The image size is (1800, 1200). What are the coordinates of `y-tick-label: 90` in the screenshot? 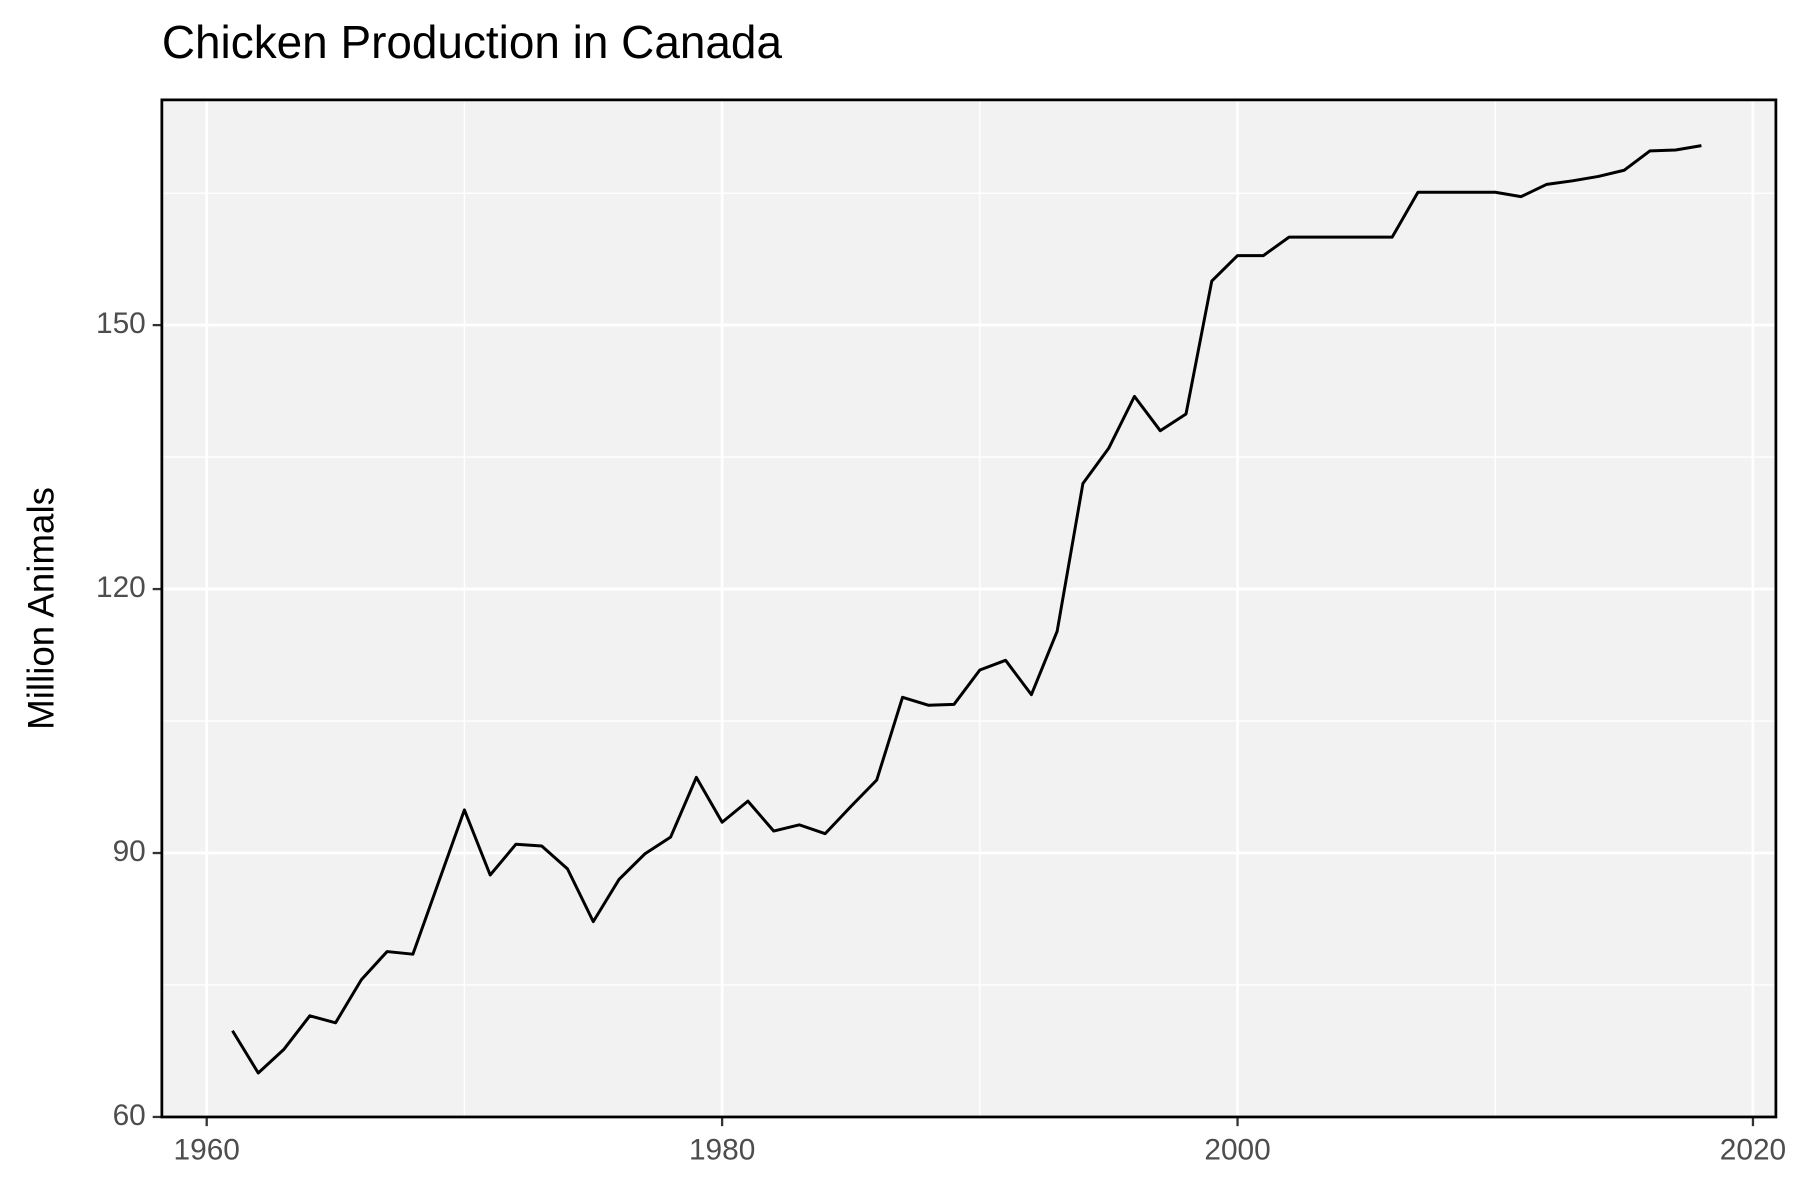 It's located at (129, 851).